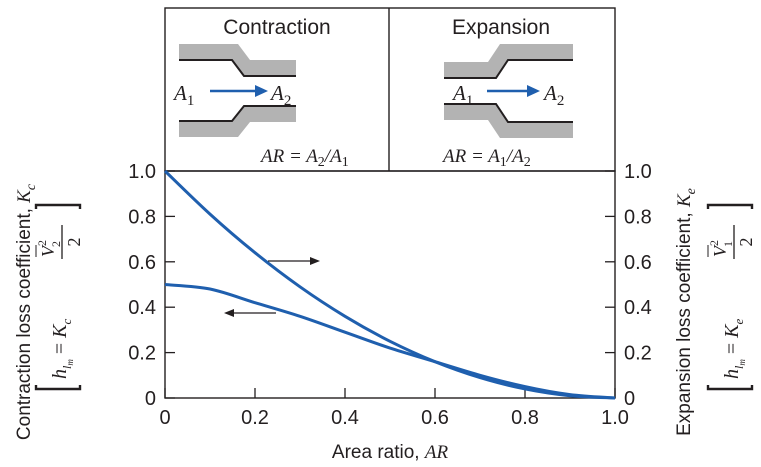 The width and height of the screenshot is (761, 467). I want to click on arrow-to-right-axis, so click(294, 261).